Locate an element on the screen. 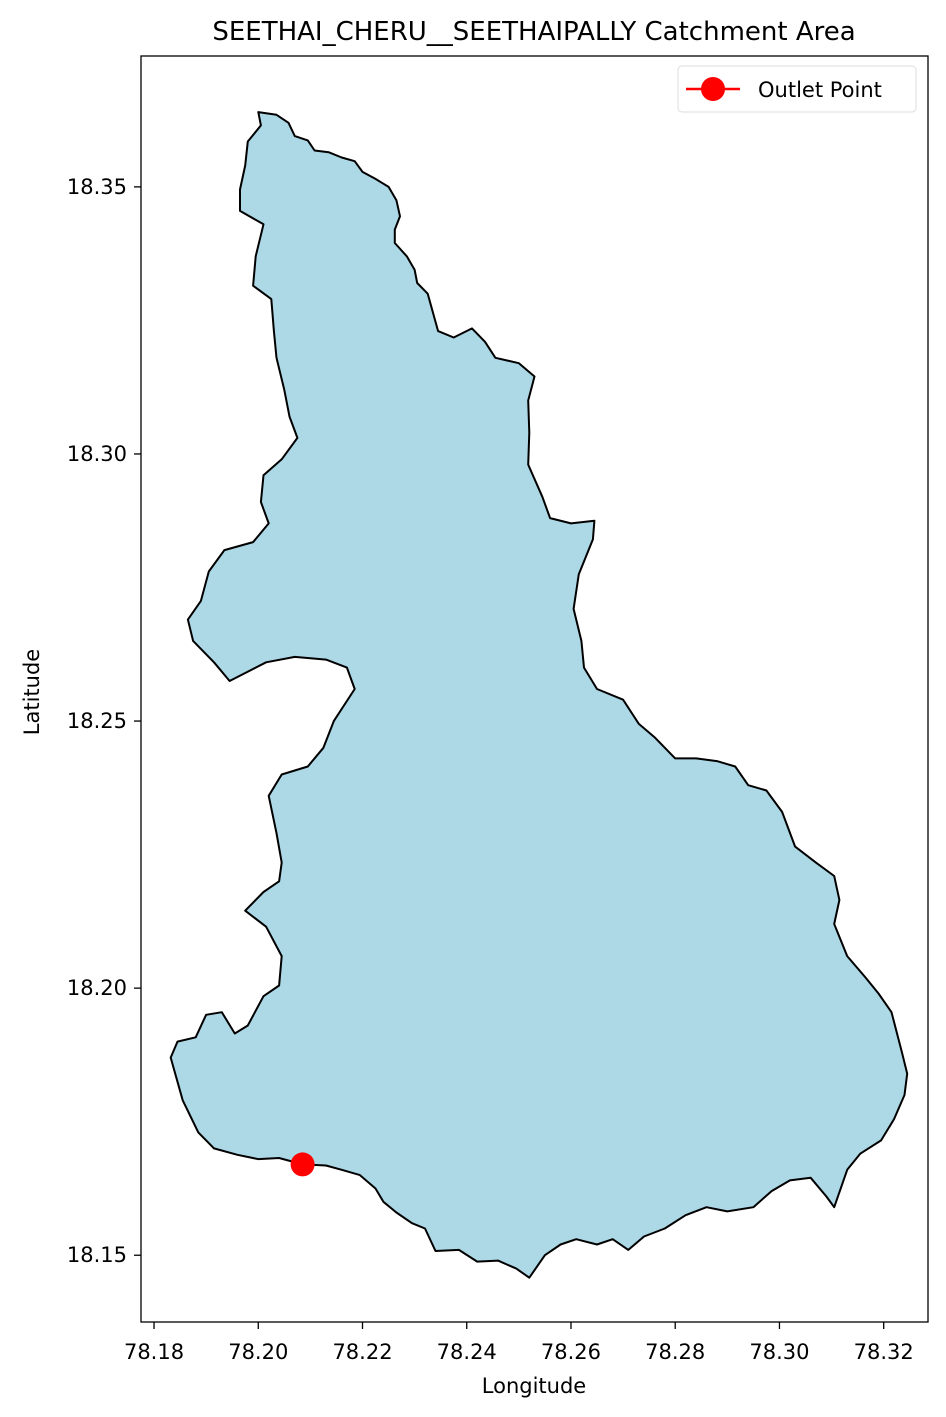 The width and height of the screenshot is (946, 1417). x-tick-label: 78.24 is located at coordinates (467, 1352).